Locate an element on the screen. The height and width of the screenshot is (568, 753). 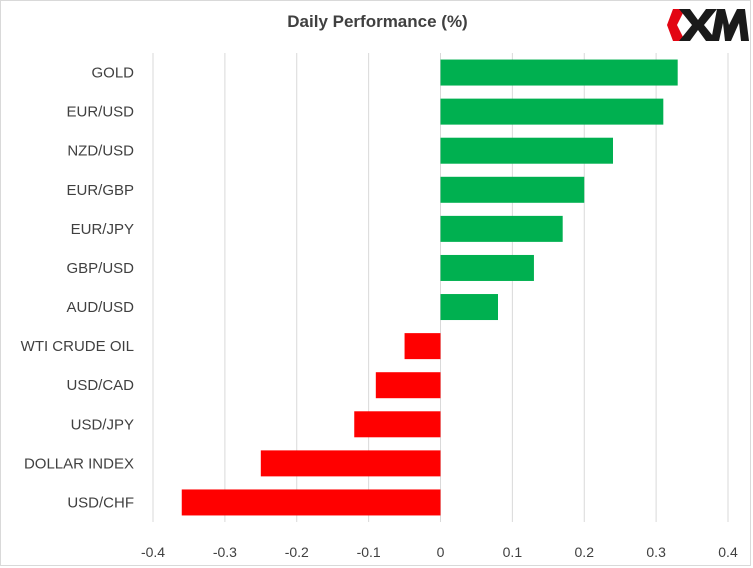
x-tick-label: -0.3 is located at coordinates (225, 552).